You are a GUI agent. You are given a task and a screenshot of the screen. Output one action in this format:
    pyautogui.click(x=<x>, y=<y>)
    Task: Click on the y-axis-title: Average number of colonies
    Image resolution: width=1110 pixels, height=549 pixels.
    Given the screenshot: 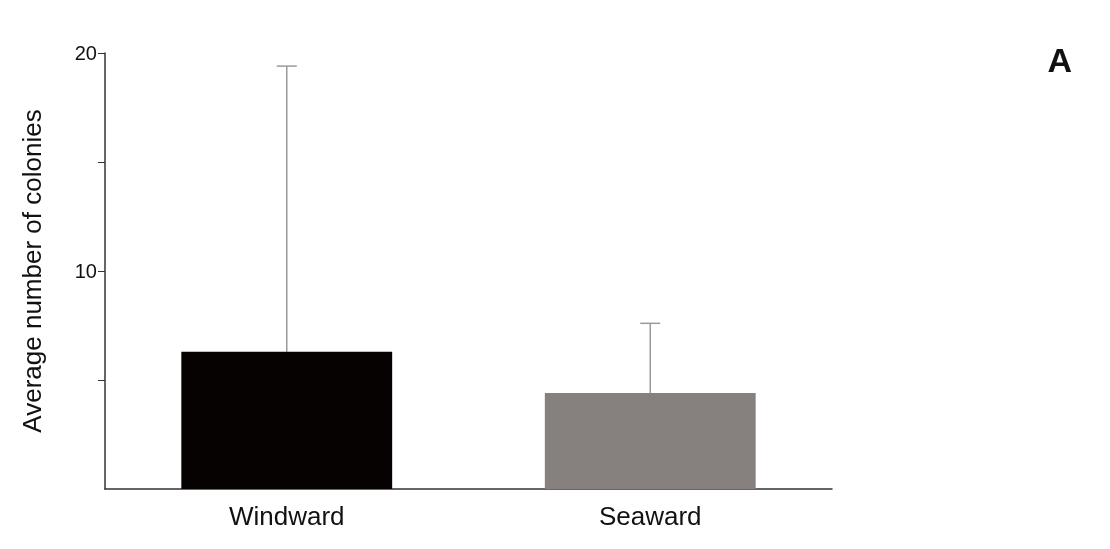 What is the action you would take?
    pyautogui.click(x=32, y=271)
    